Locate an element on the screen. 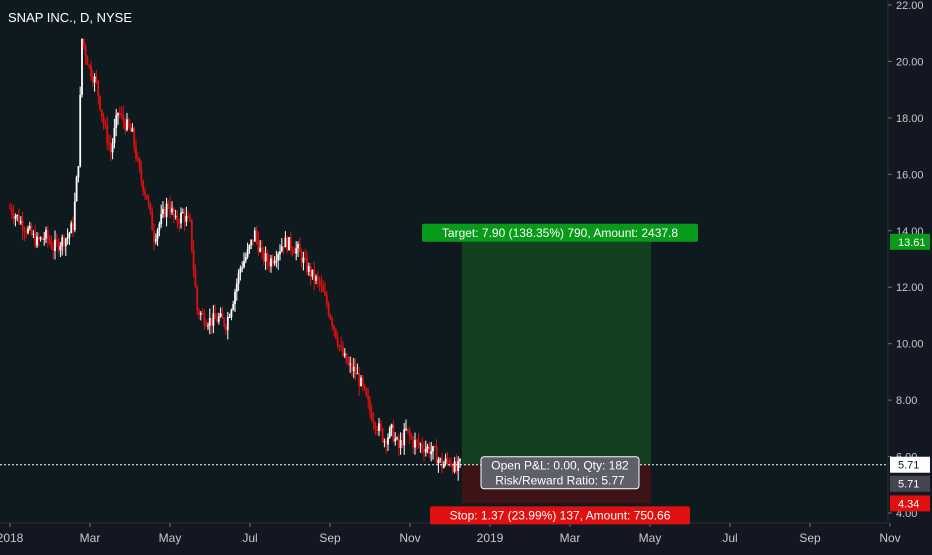 Image resolution: width=932 pixels, height=555 pixels. chart-title: SNAP INC., D, NYSE is located at coordinates (70, 17).